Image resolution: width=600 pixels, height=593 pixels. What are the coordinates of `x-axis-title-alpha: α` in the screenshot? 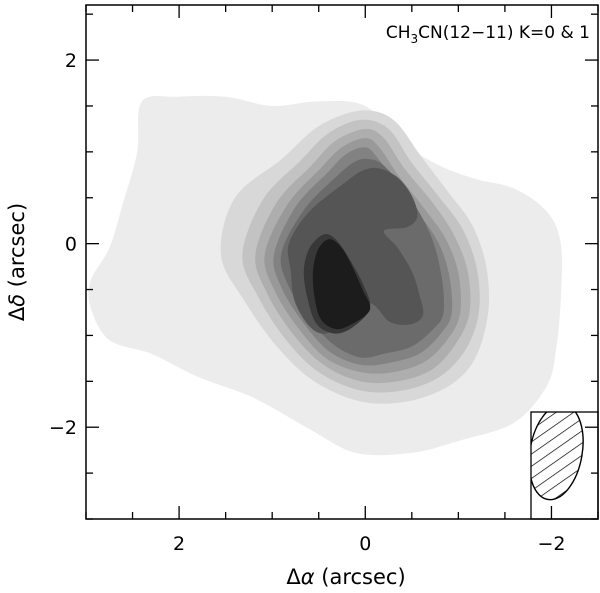 It's located at (308, 577).